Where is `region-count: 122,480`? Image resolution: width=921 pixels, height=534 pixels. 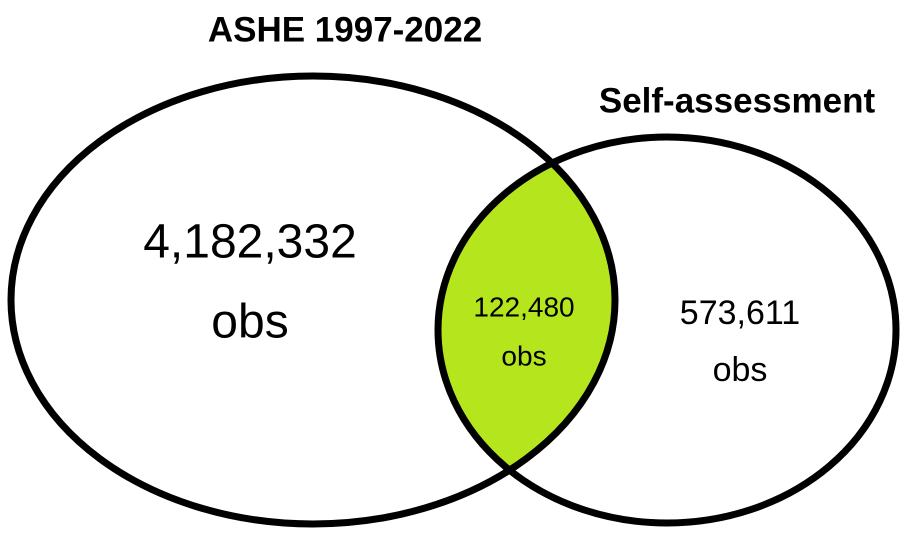 region-count: 122,480 is located at coordinates (523, 306).